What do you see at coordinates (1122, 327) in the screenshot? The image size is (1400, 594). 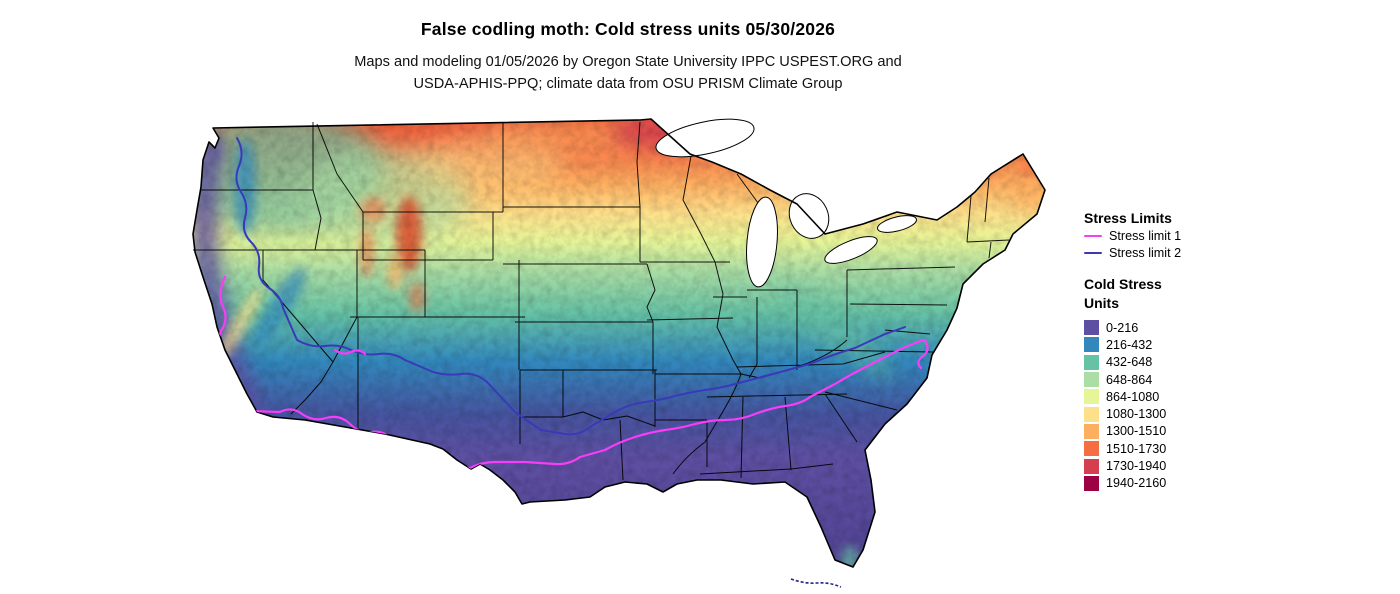 I see `bin-label-0: 0-216` at bounding box center [1122, 327].